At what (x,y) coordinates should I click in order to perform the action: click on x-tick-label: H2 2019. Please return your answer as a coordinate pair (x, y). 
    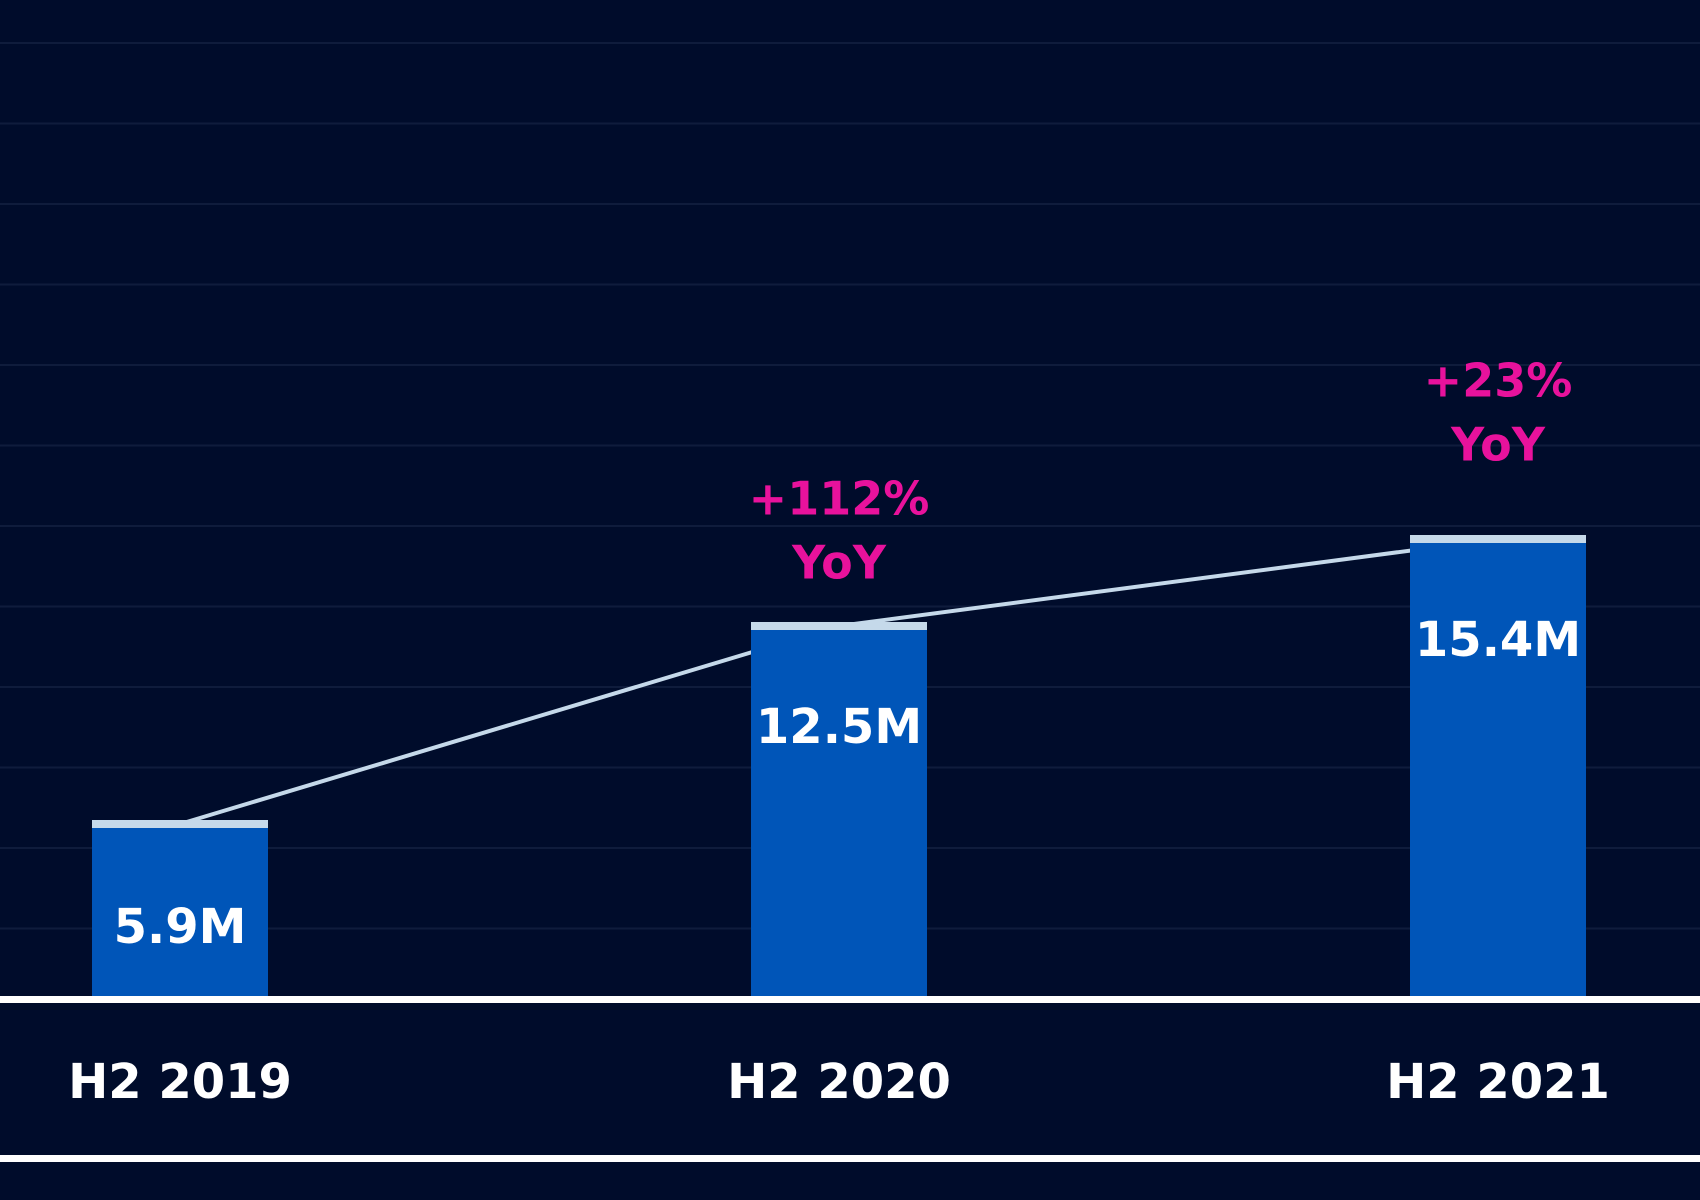
    Looking at the image, I should click on (180, 1082).